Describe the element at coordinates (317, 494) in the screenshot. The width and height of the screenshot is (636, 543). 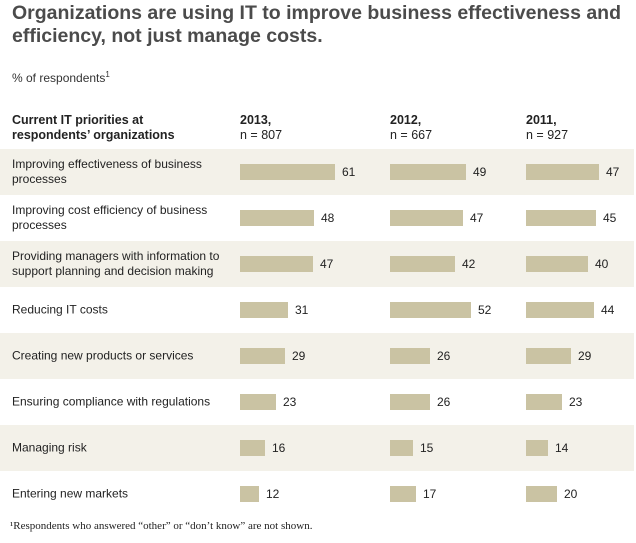
I see `table-row: Entering new markets 12 17 20` at that location.